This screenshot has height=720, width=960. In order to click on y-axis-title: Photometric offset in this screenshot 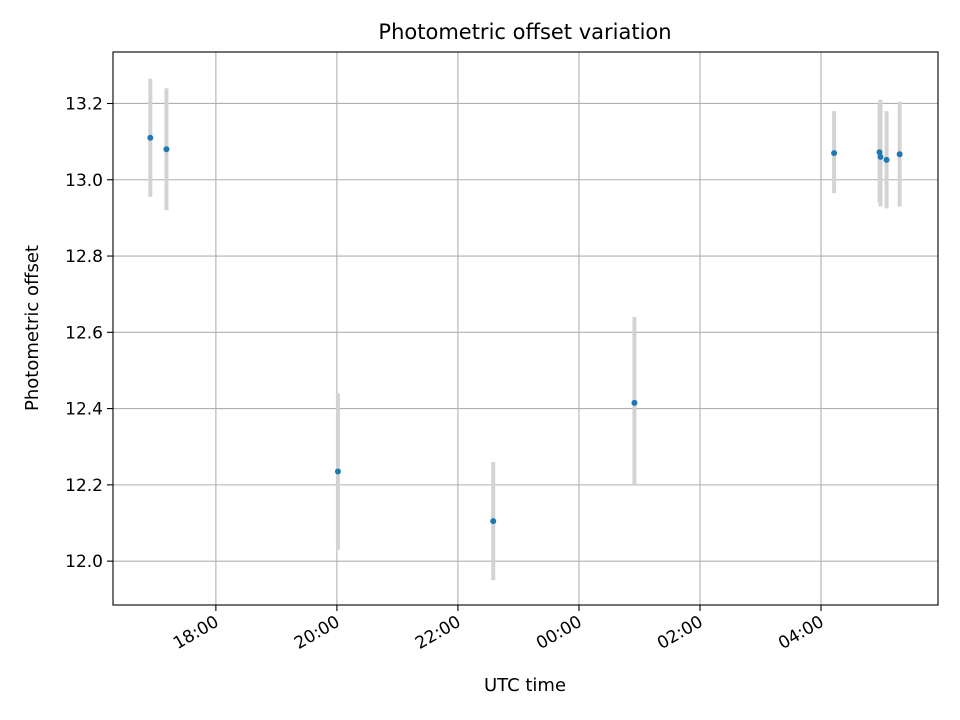, I will do `click(32, 328)`.